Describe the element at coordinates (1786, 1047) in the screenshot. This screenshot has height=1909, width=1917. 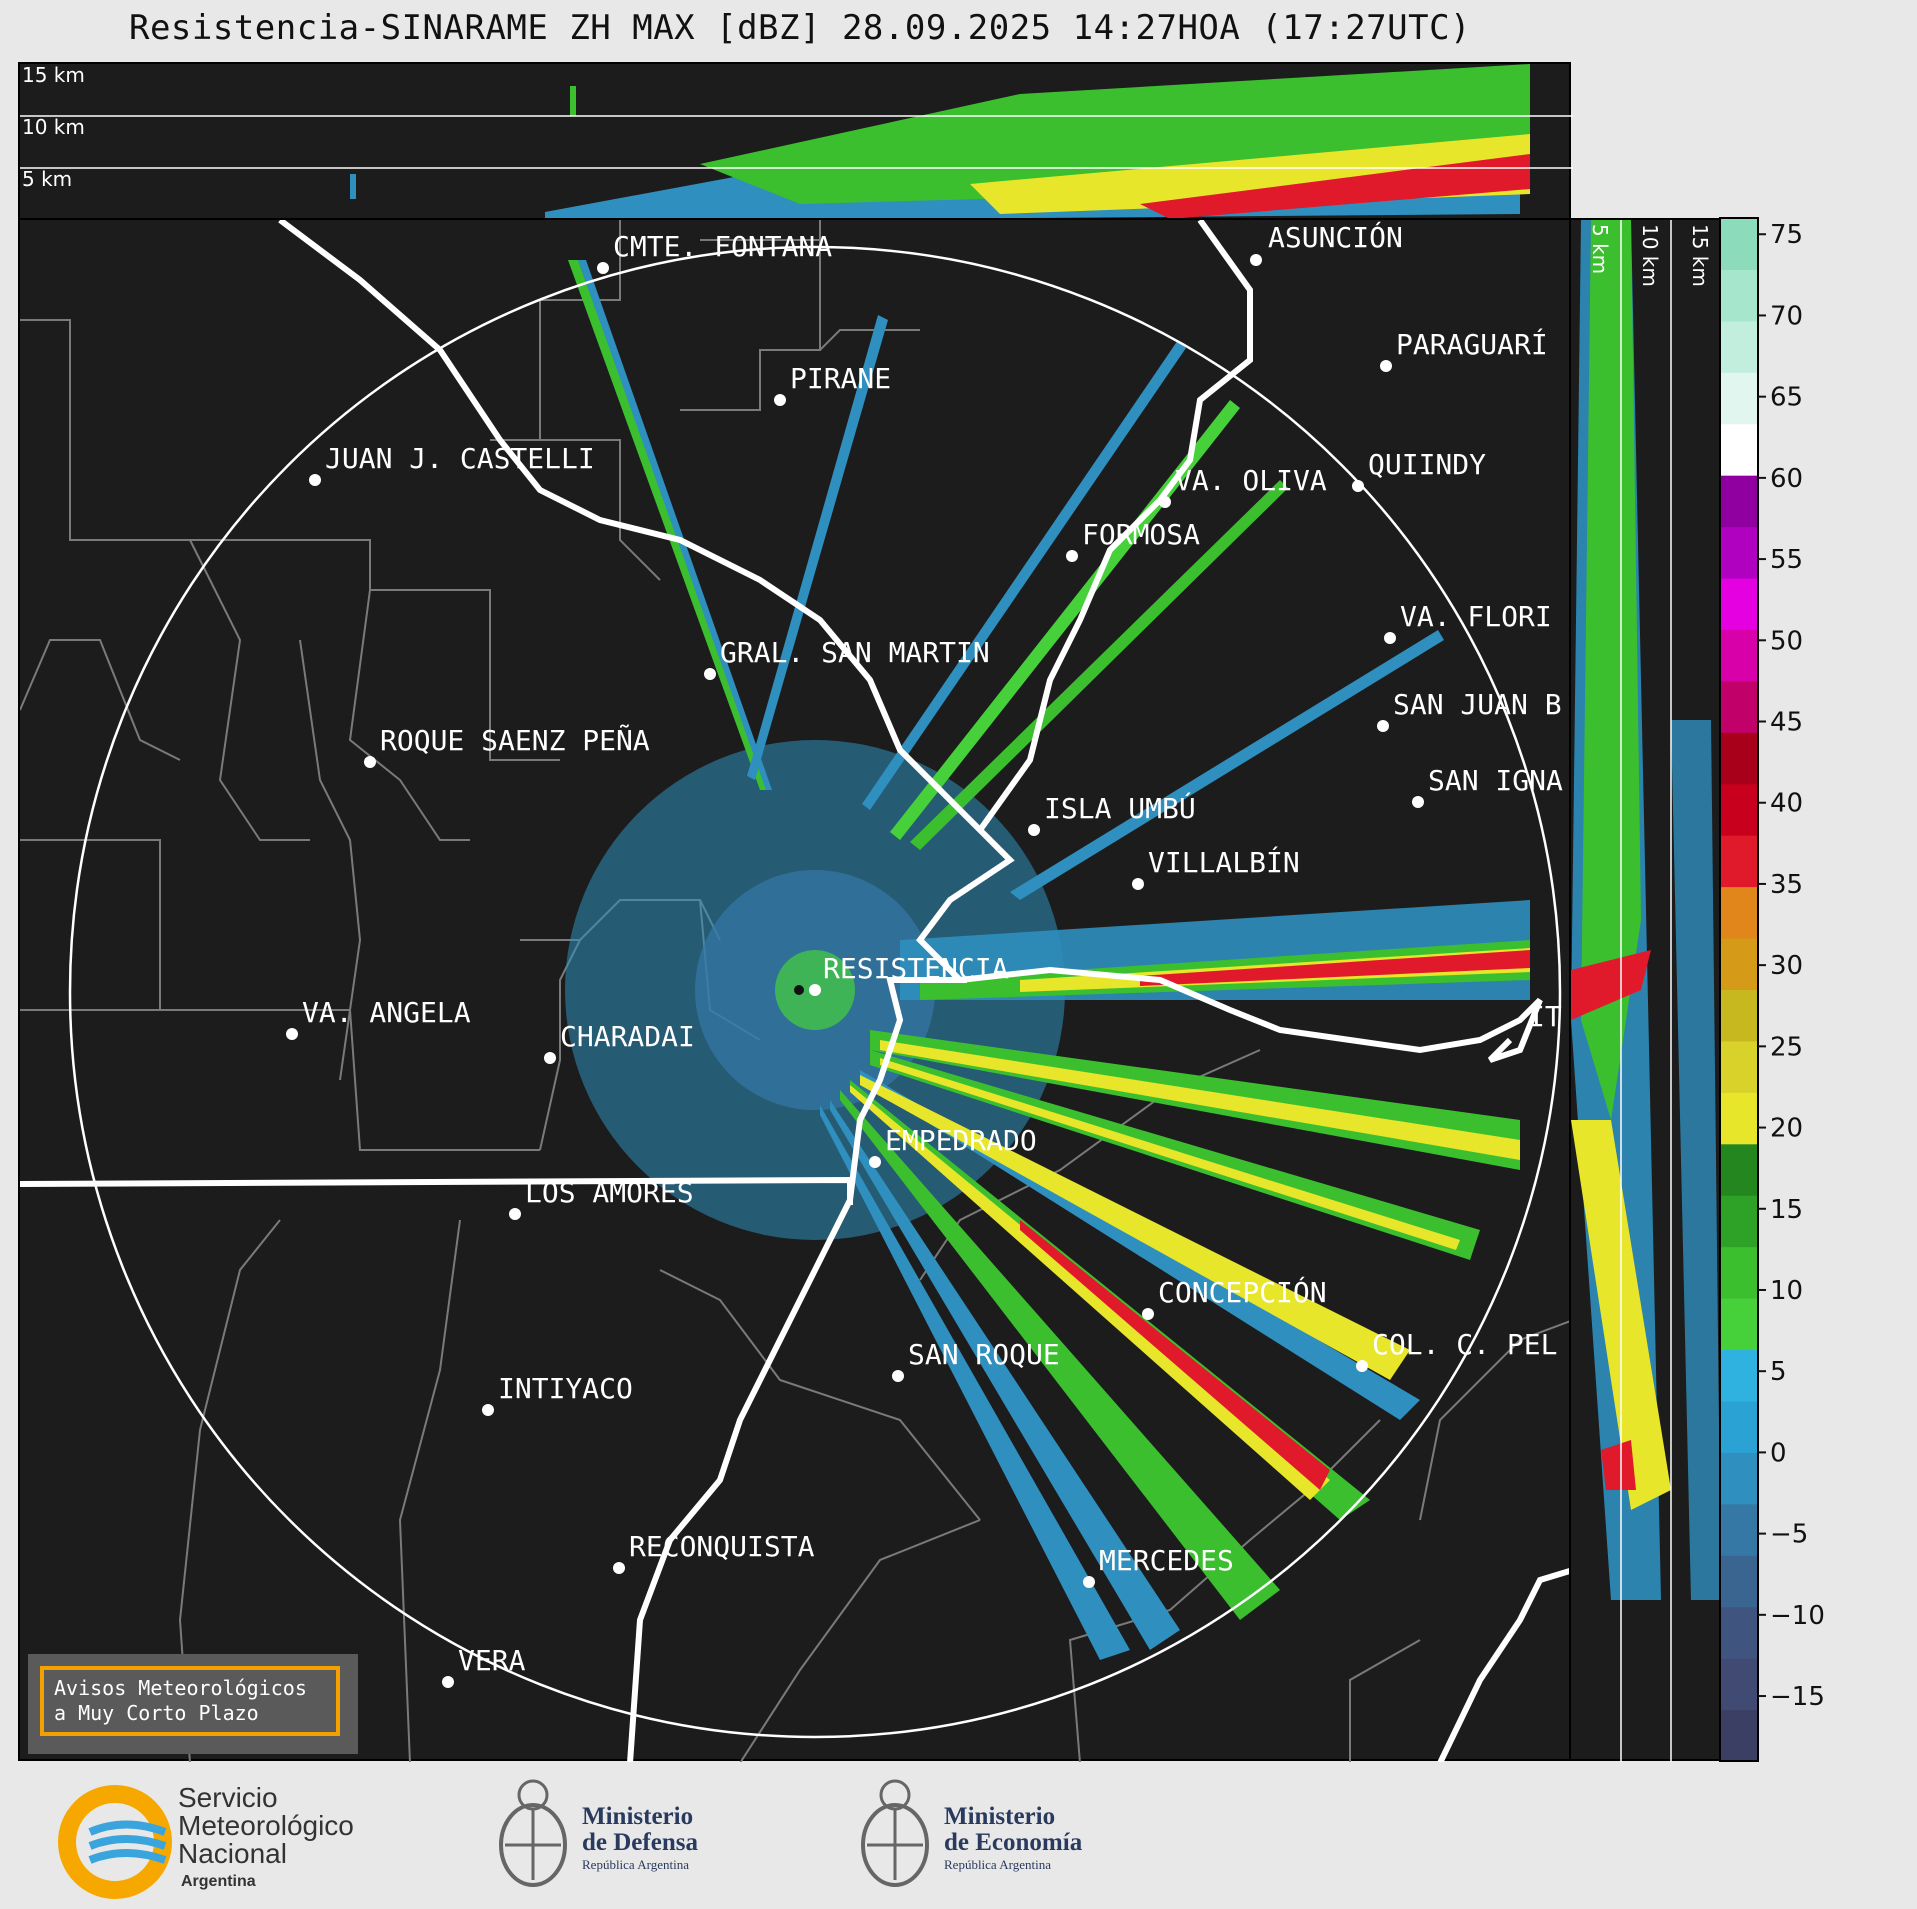
I see `colorbar-tick-label: 25` at that location.